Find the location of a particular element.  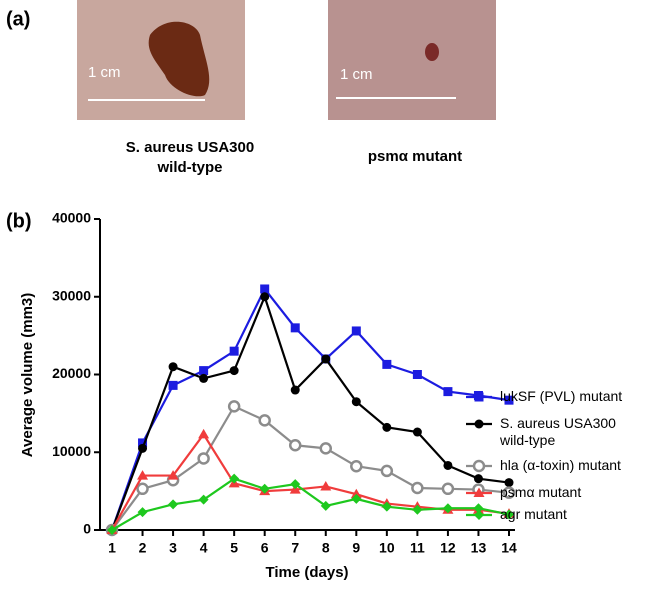

x-tick-label: 4 is located at coordinates (204, 548).